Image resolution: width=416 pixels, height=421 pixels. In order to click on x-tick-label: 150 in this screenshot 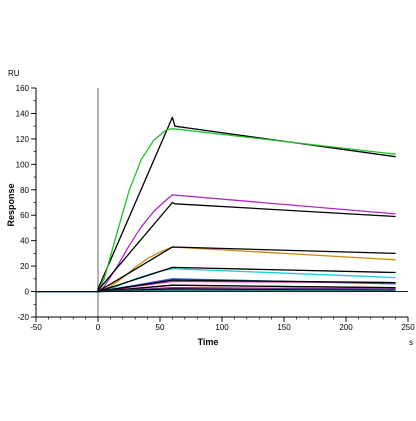, I will do `click(284, 327)`.